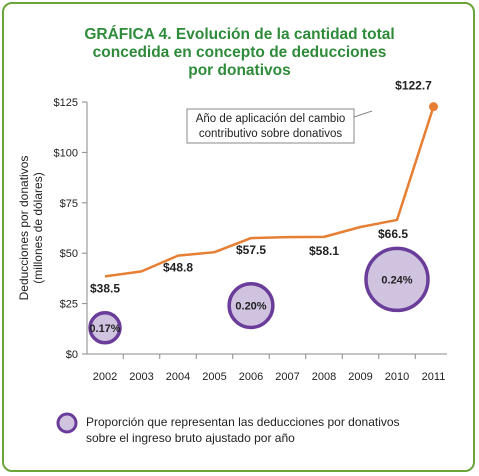 Image resolution: width=479 pixels, height=476 pixels. Describe the element at coordinates (251, 377) in the screenshot. I see `x-tick-label: 2006` at that location.